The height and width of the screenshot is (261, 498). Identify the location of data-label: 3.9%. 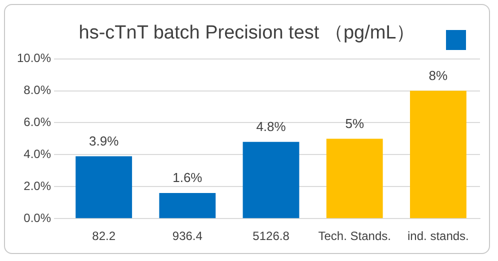
(104, 140).